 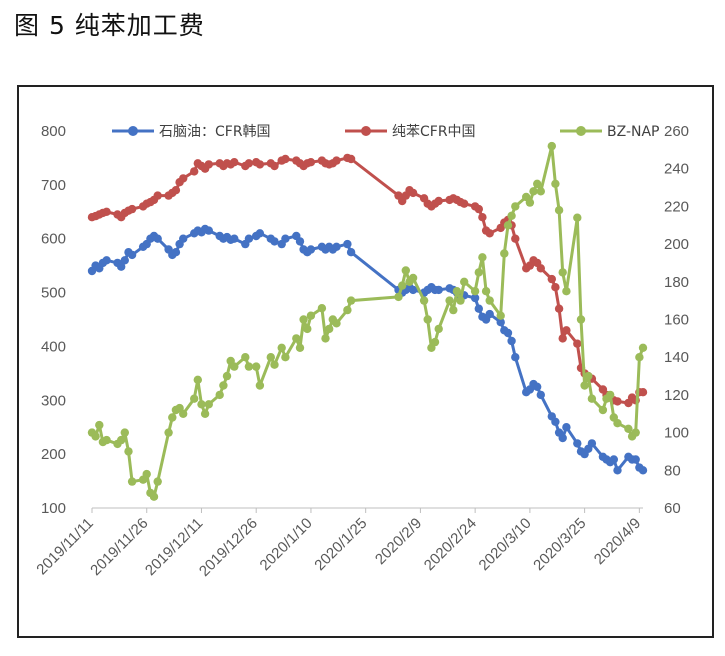 What do you see at coordinates (672, 470) in the screenshot?
I see `y-right-tick-label: 80` at bounding box center [672, 470].